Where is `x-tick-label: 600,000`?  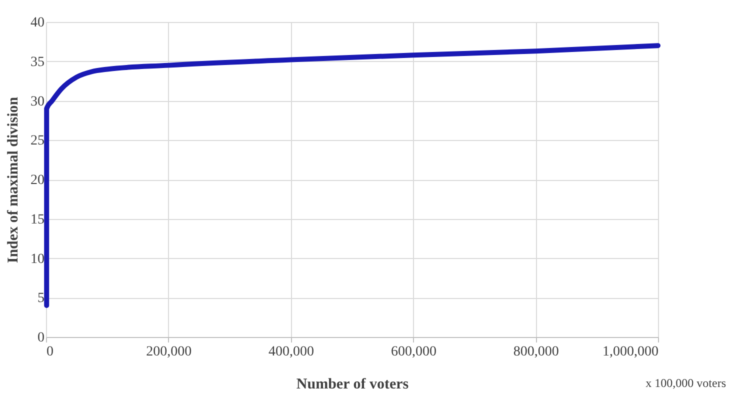 x-tick-label: 600,000 is located at coordinates (413, 352).